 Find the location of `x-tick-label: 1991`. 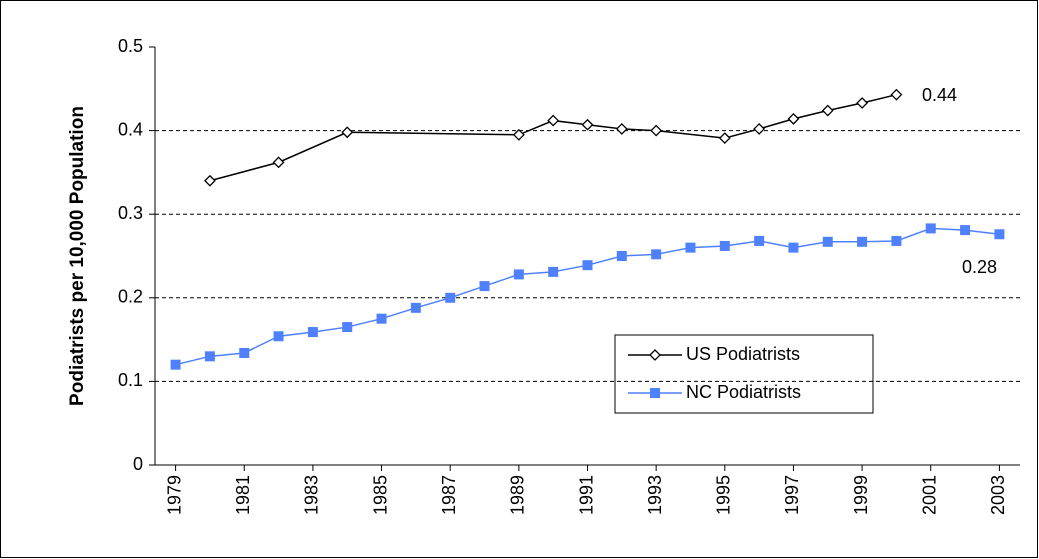

x-tick-label: 1991 is located at coordinates (586, 495).